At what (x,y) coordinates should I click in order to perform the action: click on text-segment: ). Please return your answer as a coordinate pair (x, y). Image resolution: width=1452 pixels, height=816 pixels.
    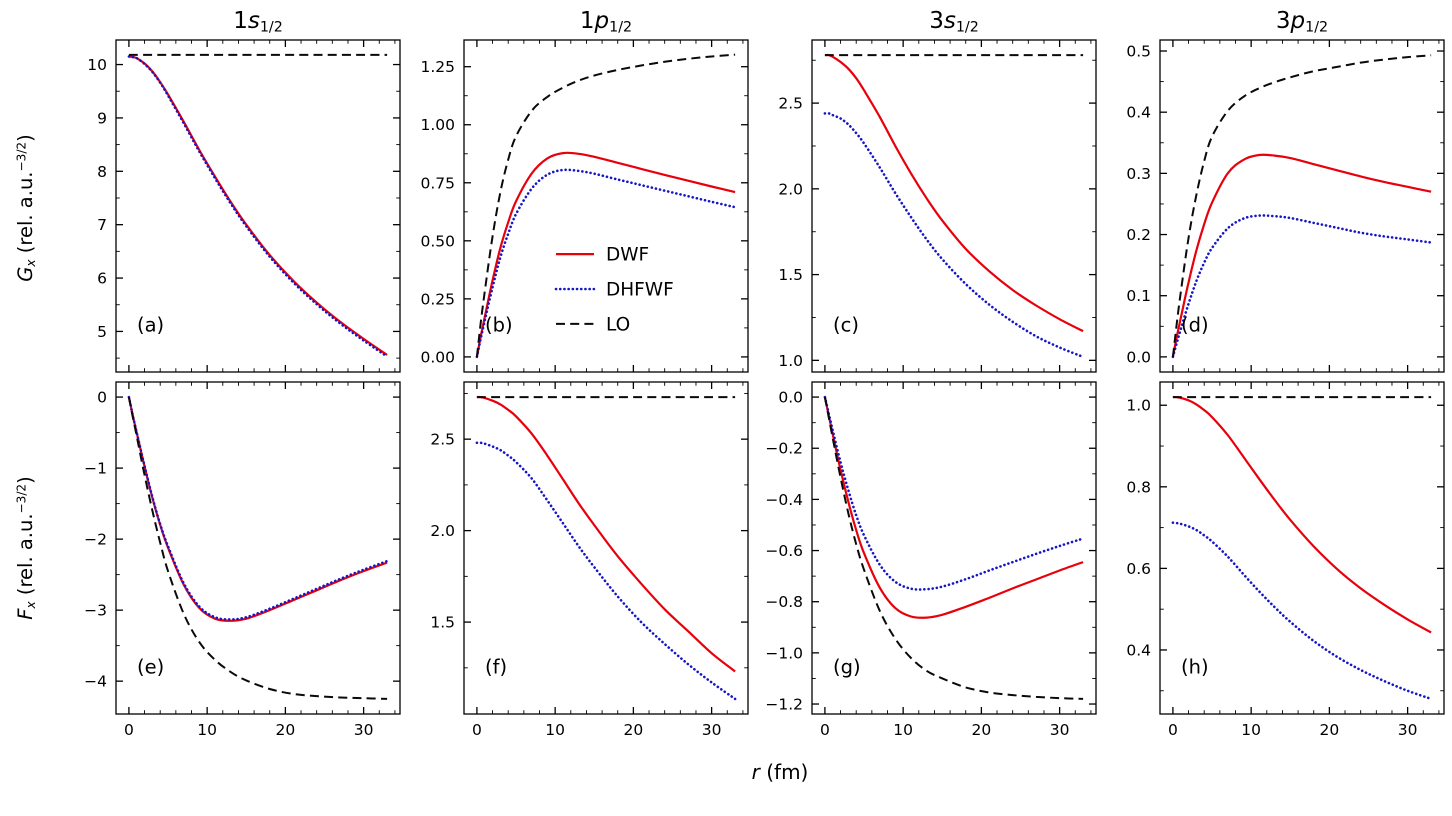
    Looking at the image, I should click on (25, 480).